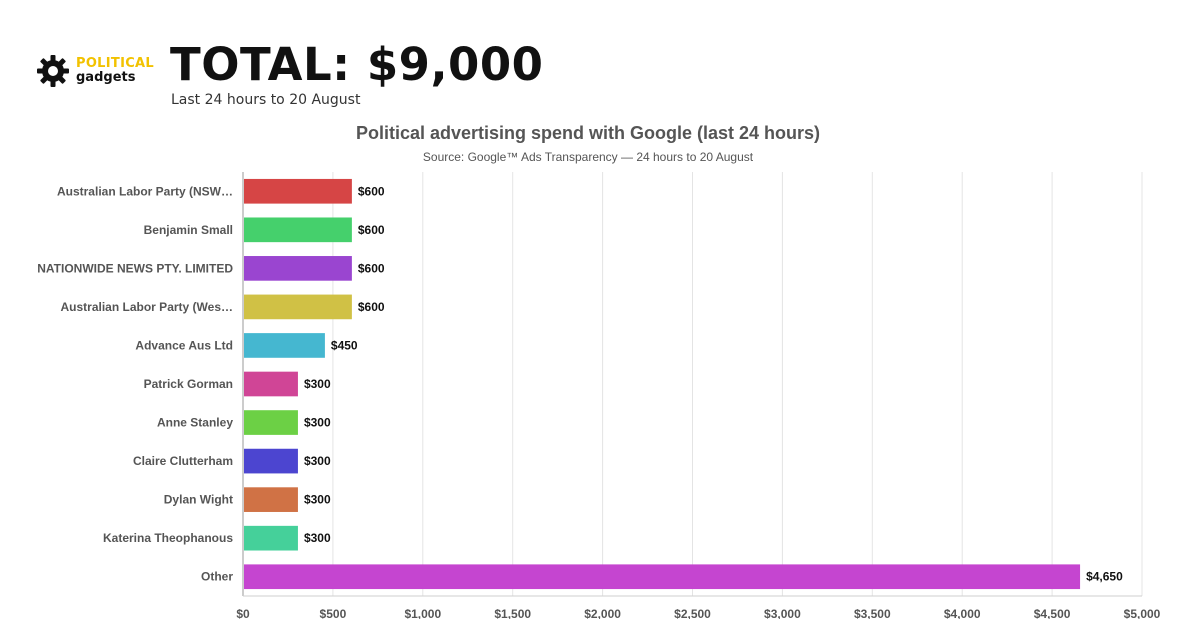 This screenshot has width=1200, height=619. I want to click on category-label: Katerina Theophanous, so click(168, 538).